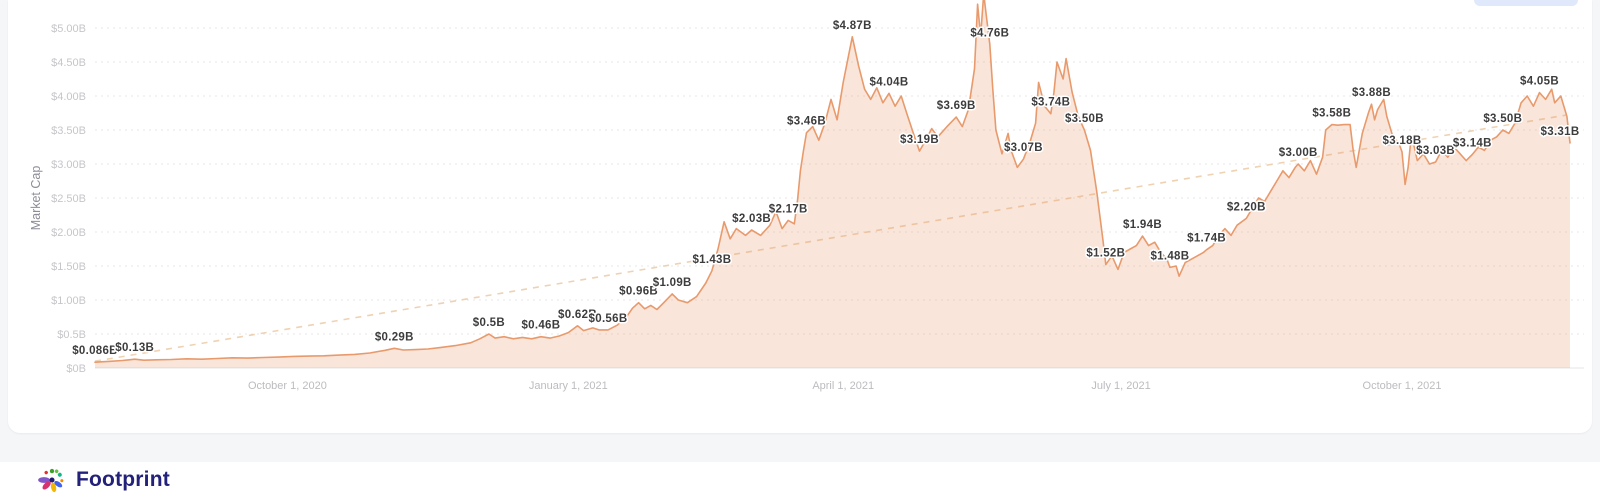 The width and height of the screenshot is (1600, 498). What do you see at coordinates (68, 233) in the screenshot?
I see `y-tick-label: $2.00B` at bounding box center [68, 233].